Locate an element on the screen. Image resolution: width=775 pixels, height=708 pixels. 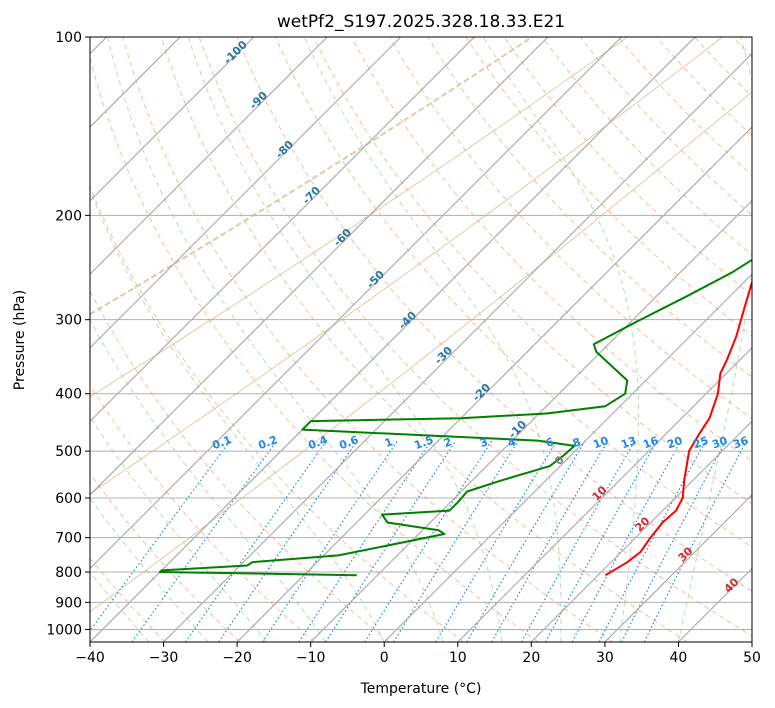
x-tick-label: −10 is located at coordinates (311, 658).